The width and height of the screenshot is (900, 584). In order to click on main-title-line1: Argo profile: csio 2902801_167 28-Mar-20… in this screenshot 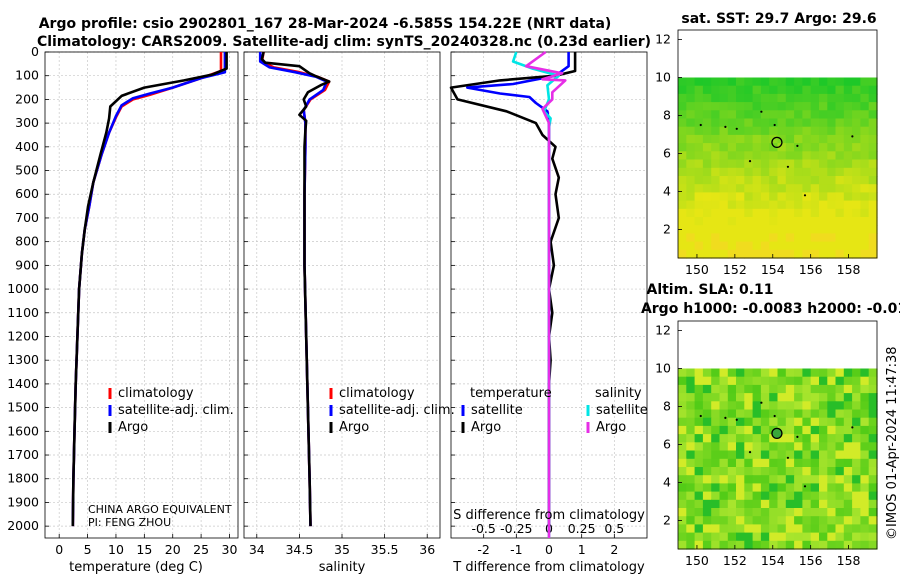, I will do `click(325, 24)`.